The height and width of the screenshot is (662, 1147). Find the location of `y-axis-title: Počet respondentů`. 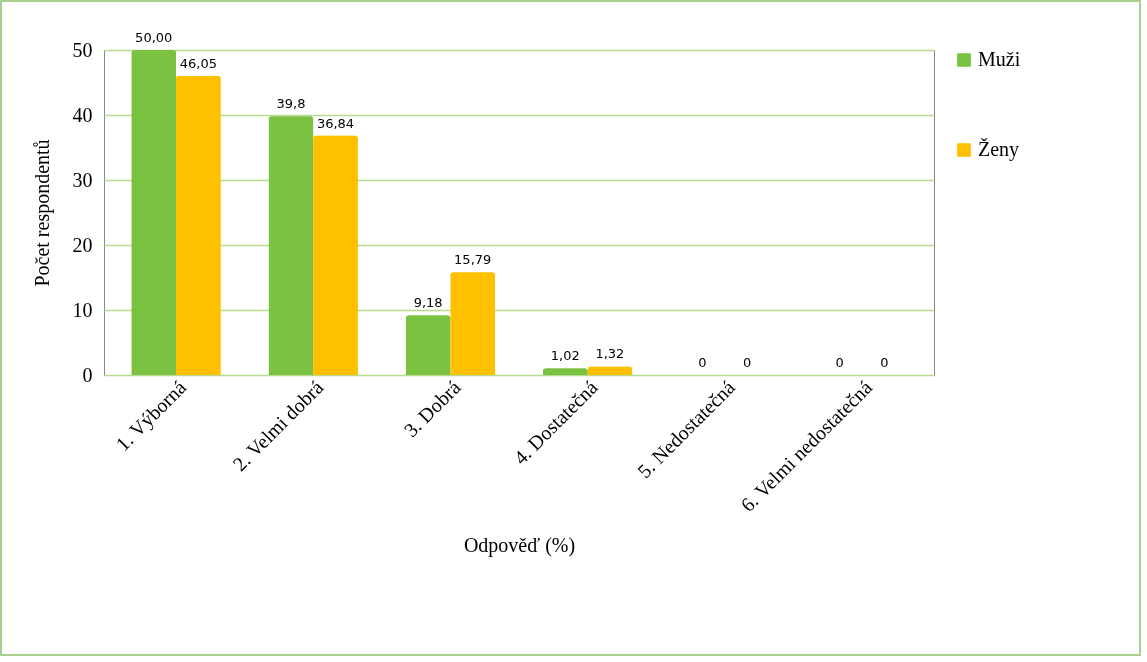

y-axis-title: Počet respondentů is located at coordinates (42, 213).